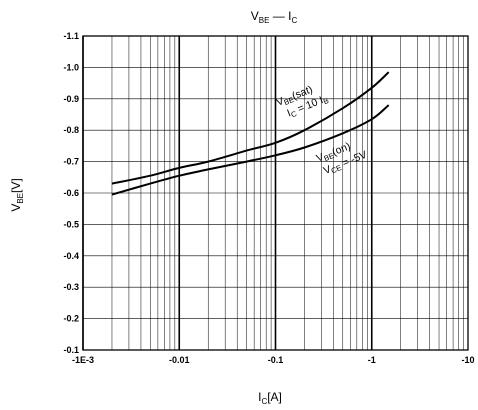 The height and width of the screenshot is (410, 478). Describe the element at coordinates (179, 360) in the screenshot. I see `x-tick-label: -0.01` at that location.